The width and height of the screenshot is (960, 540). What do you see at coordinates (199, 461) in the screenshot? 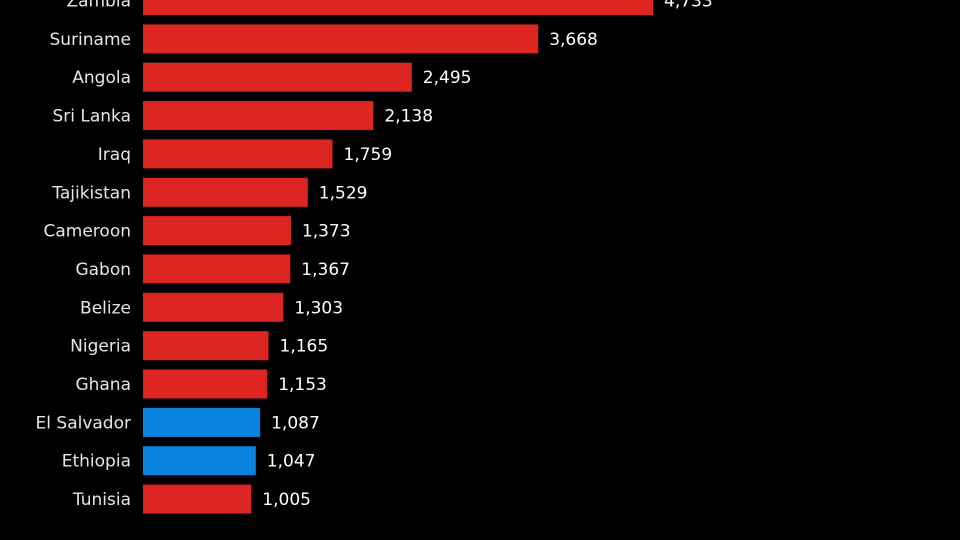
I see `bar-ethiopia` at bounding box center [199, 461].